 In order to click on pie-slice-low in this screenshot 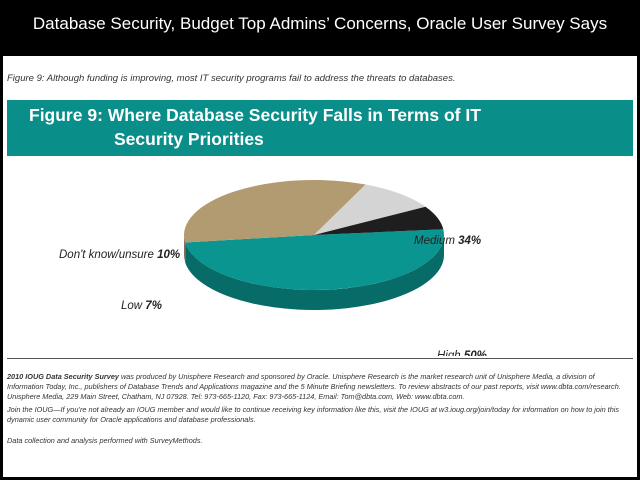, I will do `click(379, 220)`.